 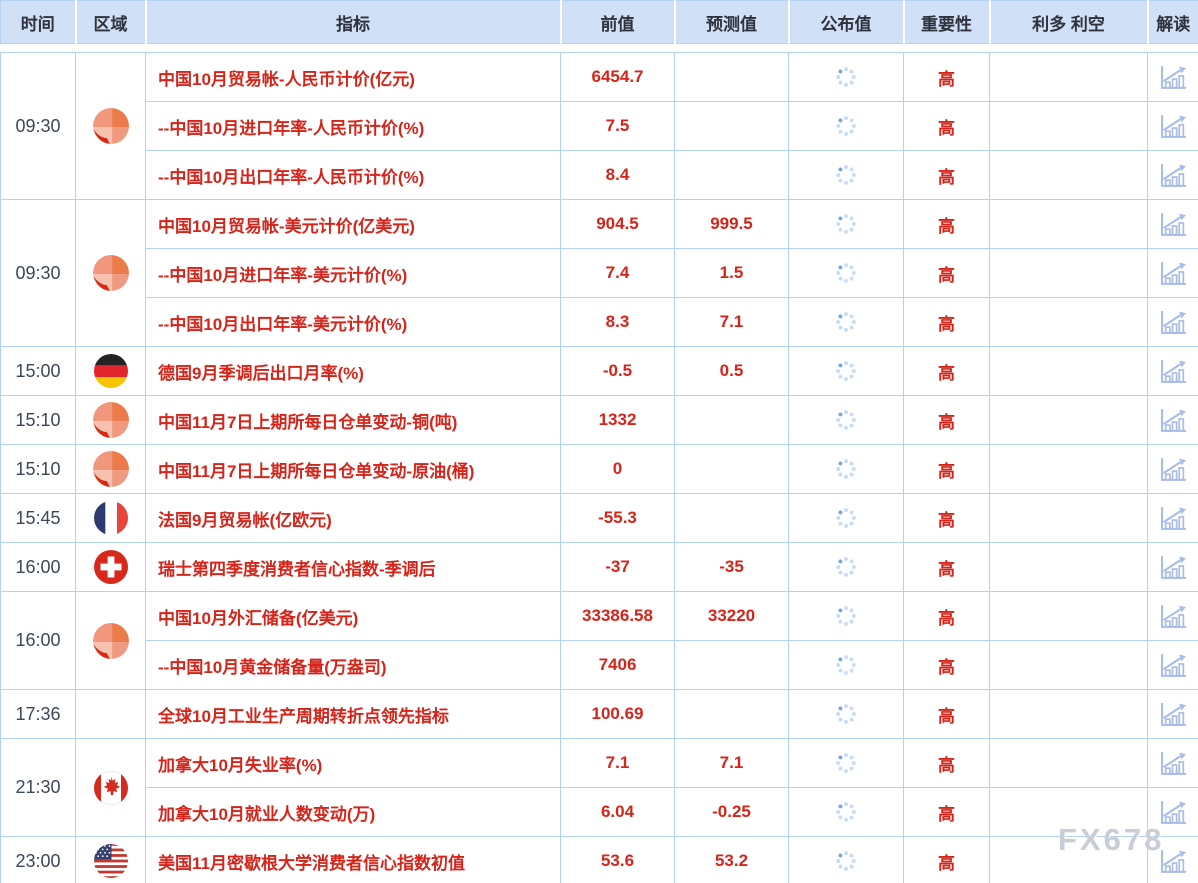 What do you see at coordinates (38, 22) in the screenshot?
I see `col-header-time: 时间` at bounding box center [38, 22].